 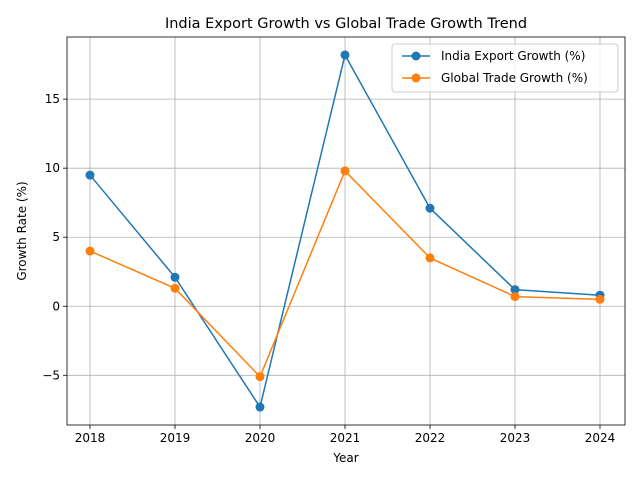 I want to click on y-tick-label: 0, so click(x=56, y=306).